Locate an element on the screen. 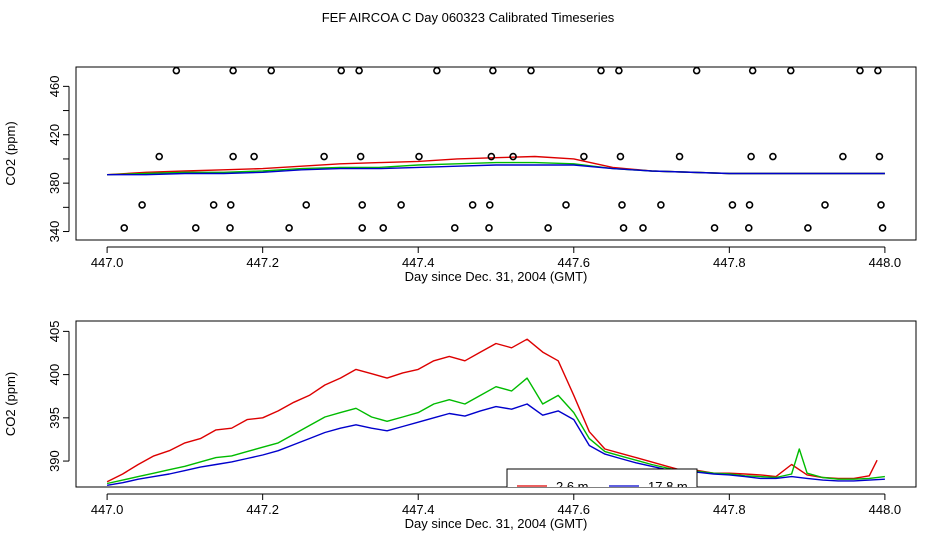 The height and width of the screenshot is (540, 936). legend-label-2-6m: 2.6 m is located at coordinates (572, 486).